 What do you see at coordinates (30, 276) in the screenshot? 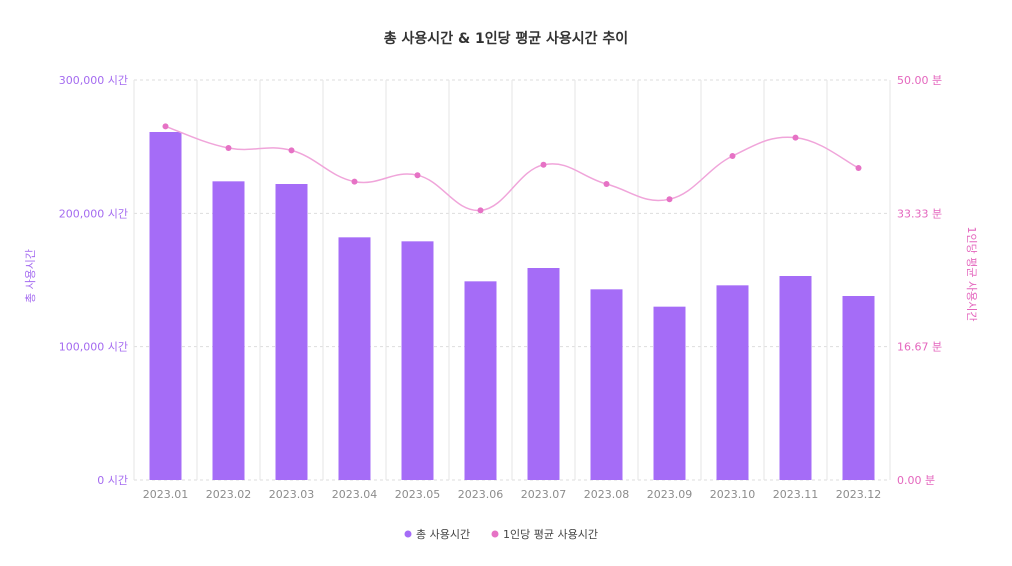
I see `y-axis-left-title: 총 사용시간` at bounding box center [30, 276].